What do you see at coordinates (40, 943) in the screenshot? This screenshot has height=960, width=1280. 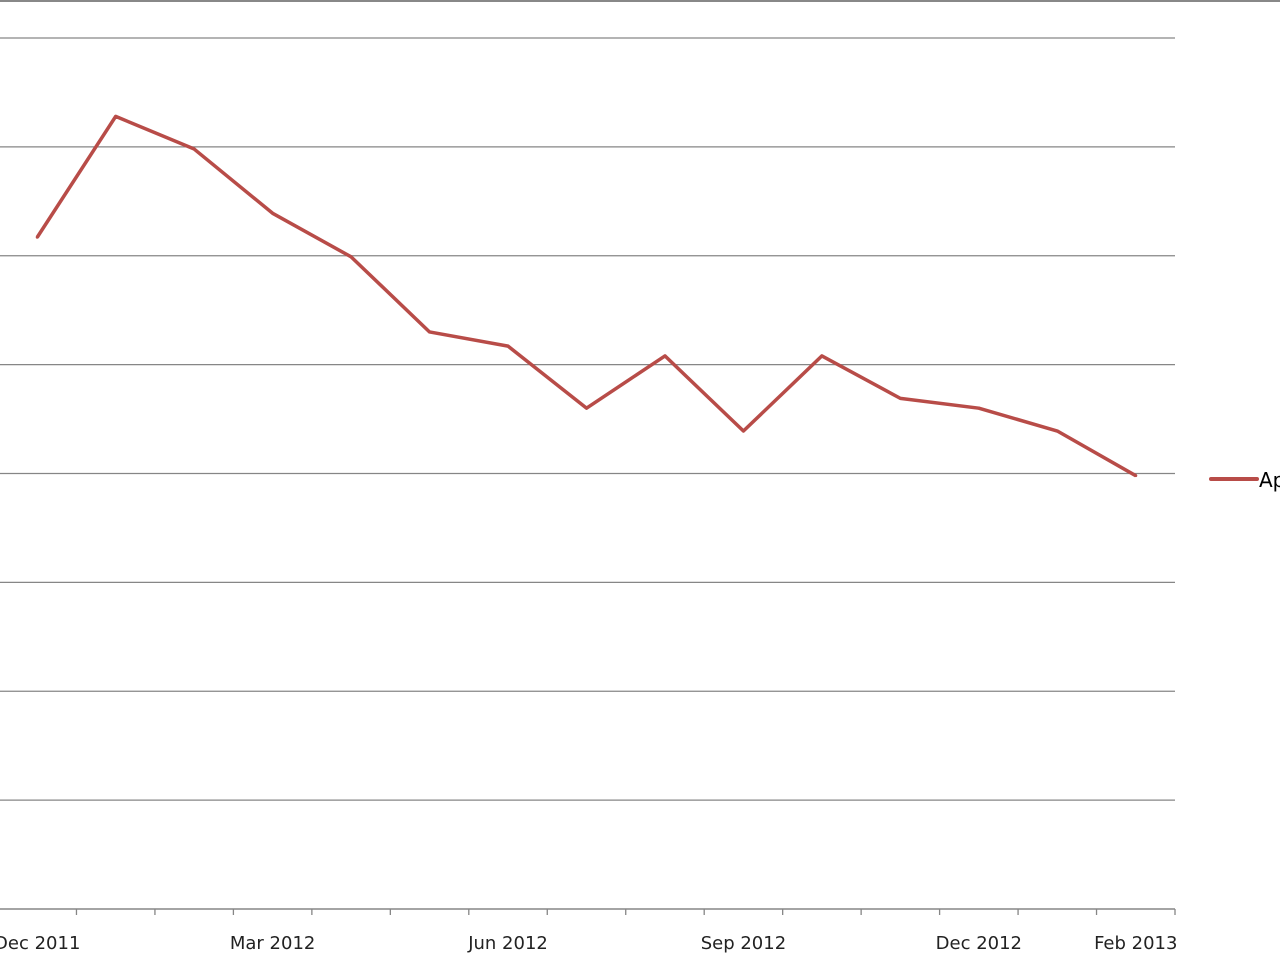 I see `x-tick-label: Dec 2011` at bounding box center [40, 943].